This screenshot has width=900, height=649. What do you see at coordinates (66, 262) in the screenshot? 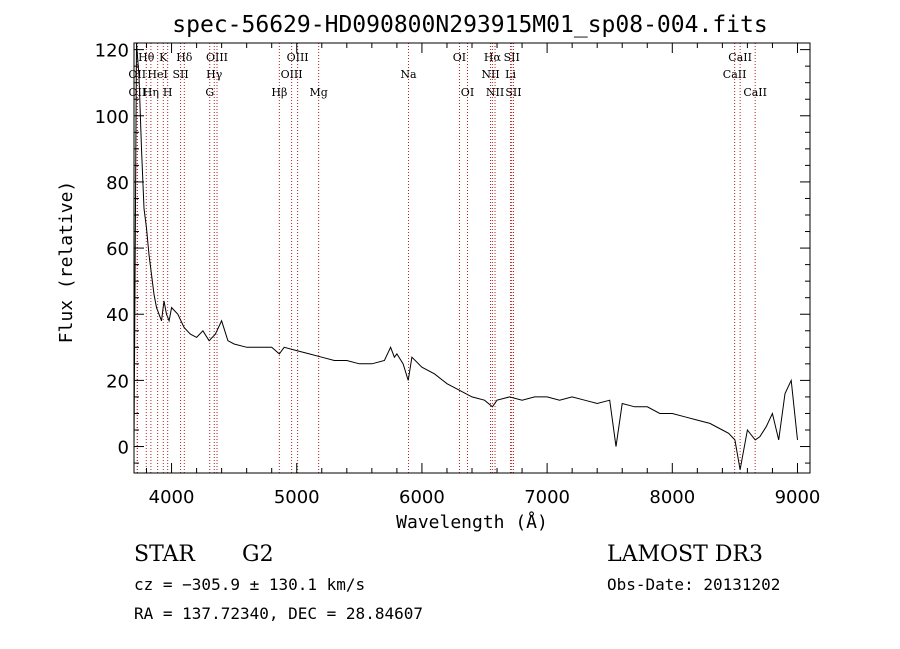
I see `y-axis-label: Flux (relative)` at bounding box center [66, 262].